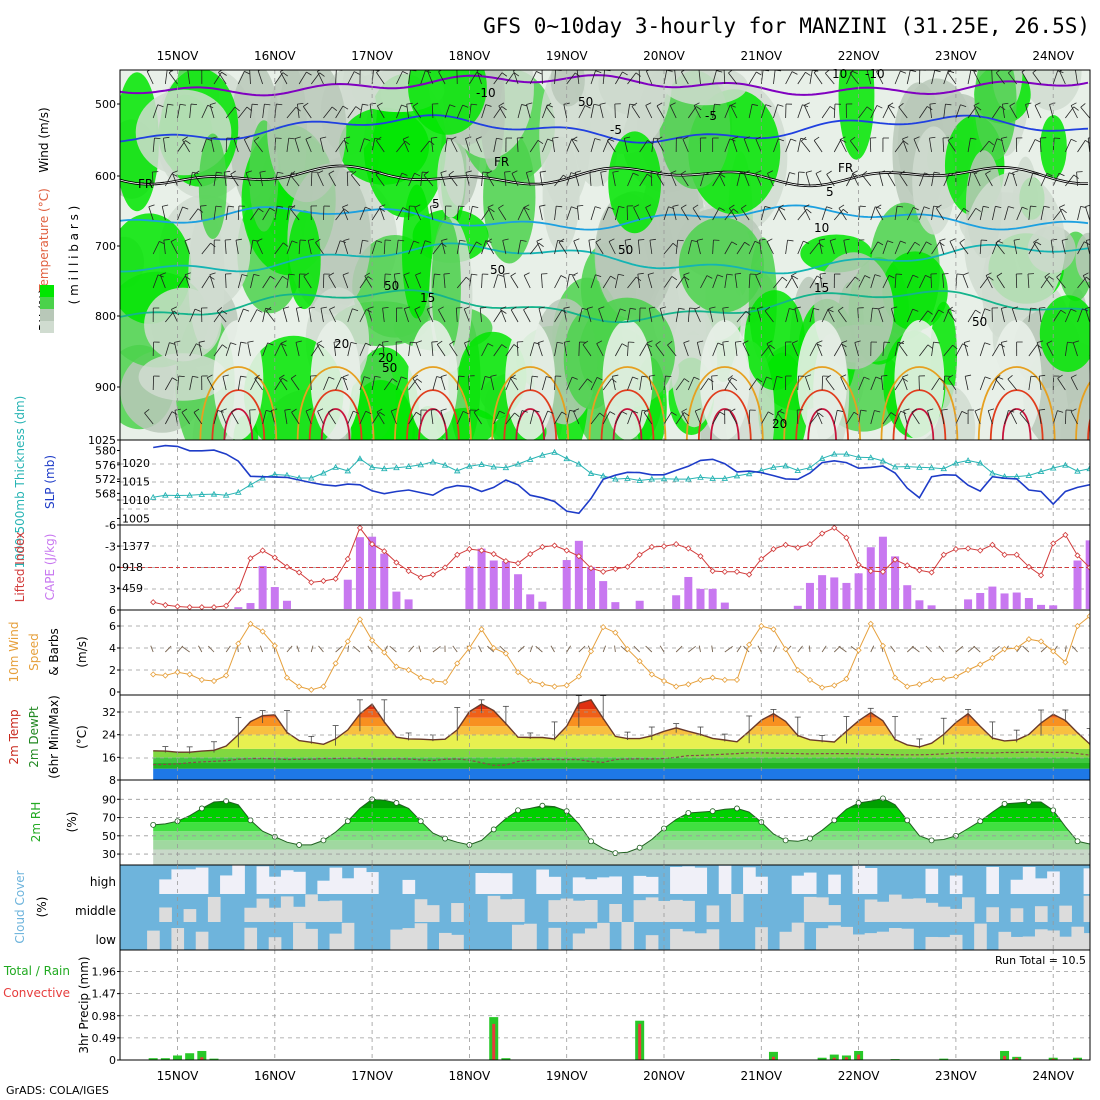  I want to click on contour-warm, so click(627, 414).